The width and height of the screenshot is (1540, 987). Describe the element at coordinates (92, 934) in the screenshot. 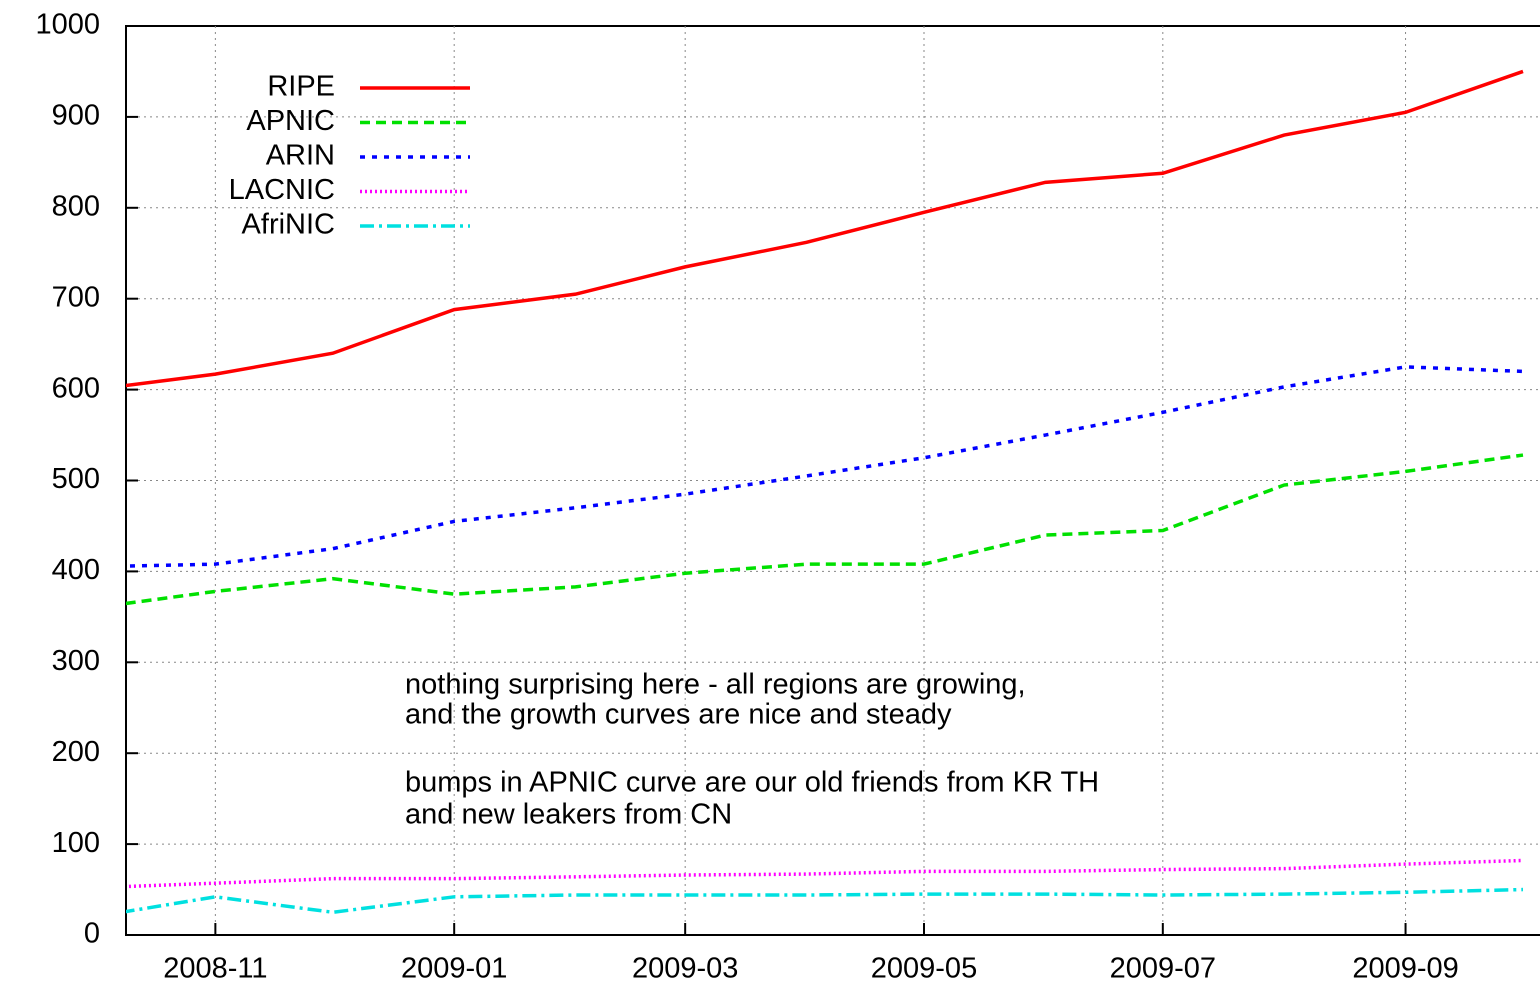

I see `y-tick-label: 0` at that location.